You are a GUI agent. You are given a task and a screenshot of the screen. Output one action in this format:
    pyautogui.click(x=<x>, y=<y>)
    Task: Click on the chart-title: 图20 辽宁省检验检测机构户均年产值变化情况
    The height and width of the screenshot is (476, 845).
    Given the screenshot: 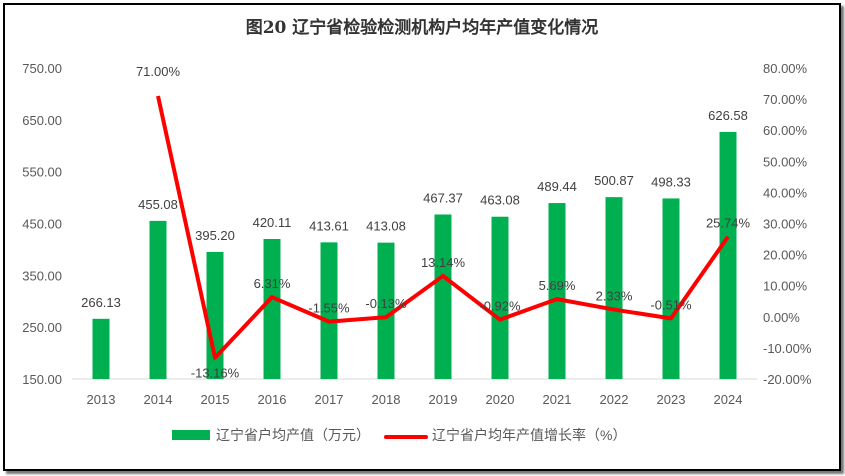 What is the action you would take?
    pyautogui.click(x=422, y=27)
    